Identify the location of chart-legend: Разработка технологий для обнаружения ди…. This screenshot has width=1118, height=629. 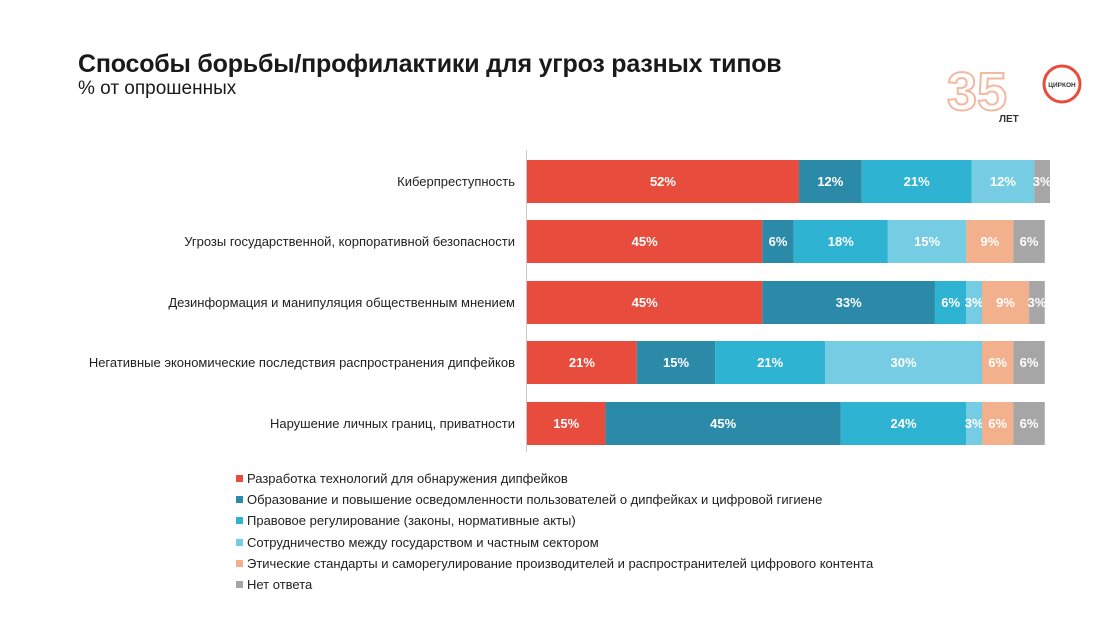
(554, 531).